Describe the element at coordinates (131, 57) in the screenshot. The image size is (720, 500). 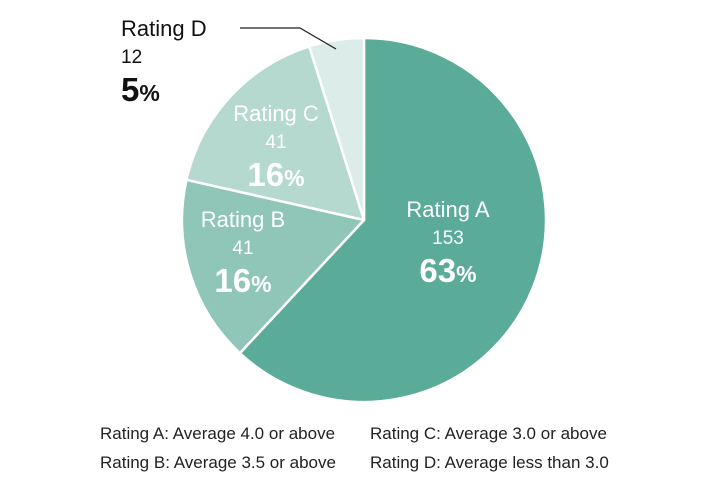
I see `slice-count-rating-d: 12` at that location.